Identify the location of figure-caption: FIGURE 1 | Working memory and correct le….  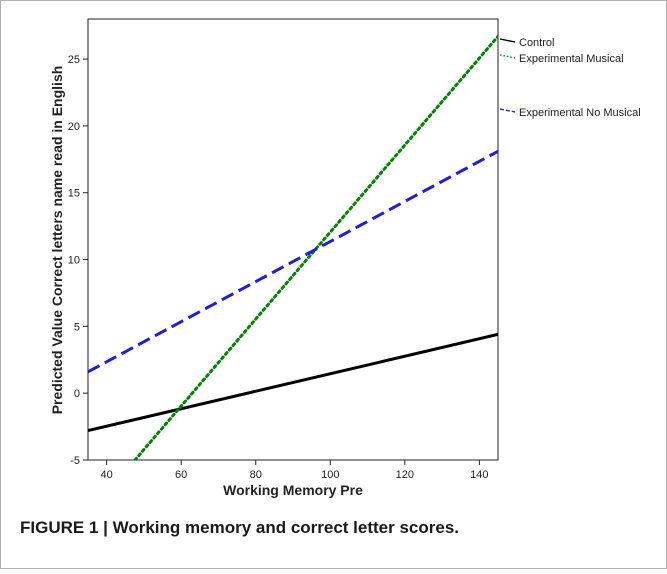
(240, 527).